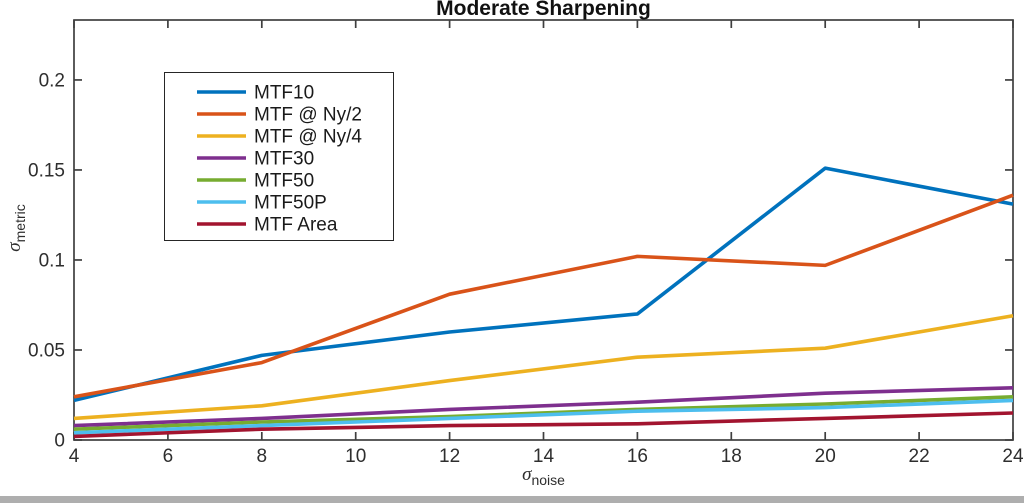 The height and width of the screenshot is (503, 1024). I want to click on series-line-mtf30, so click(543, 406).